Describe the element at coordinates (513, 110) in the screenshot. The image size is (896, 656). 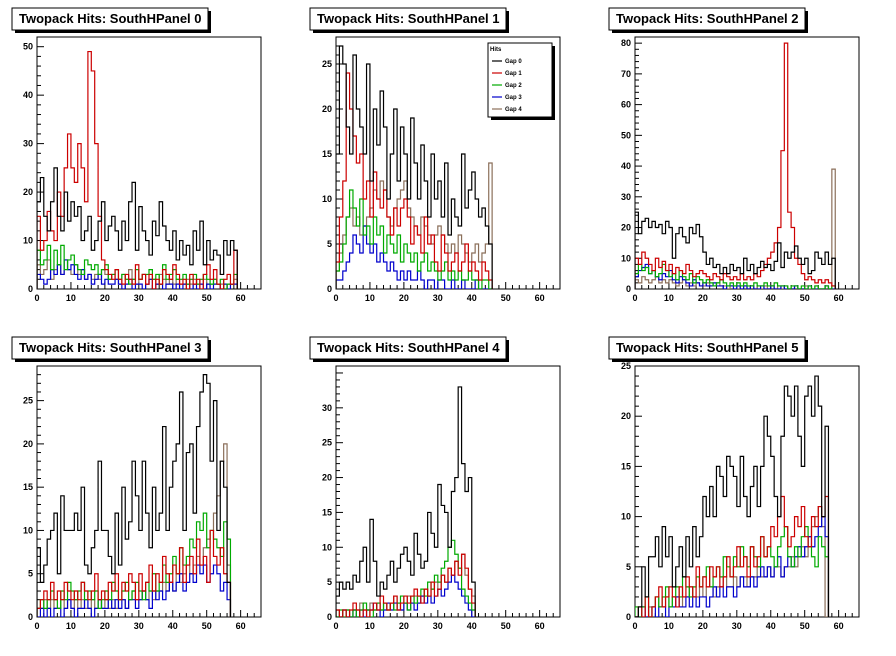
I see `legend-entry: Gap 4` at that location.